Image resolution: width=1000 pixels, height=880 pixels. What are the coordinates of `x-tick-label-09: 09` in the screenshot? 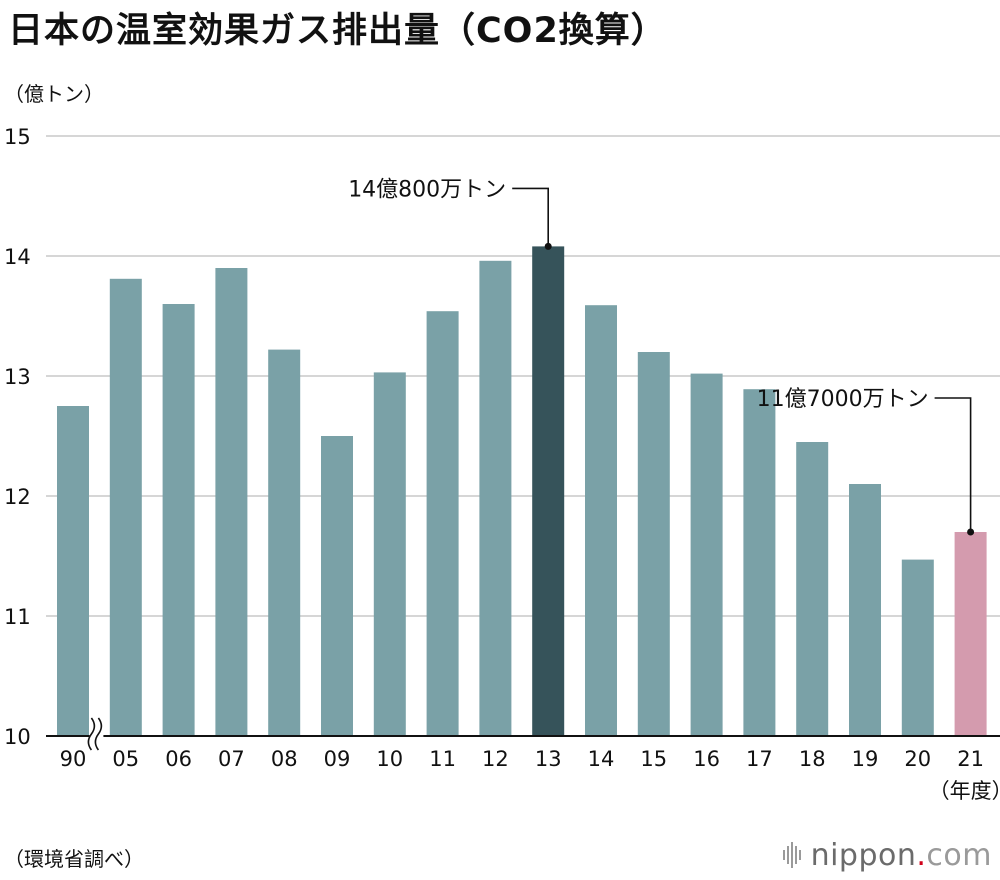 It's located at (337, 759).